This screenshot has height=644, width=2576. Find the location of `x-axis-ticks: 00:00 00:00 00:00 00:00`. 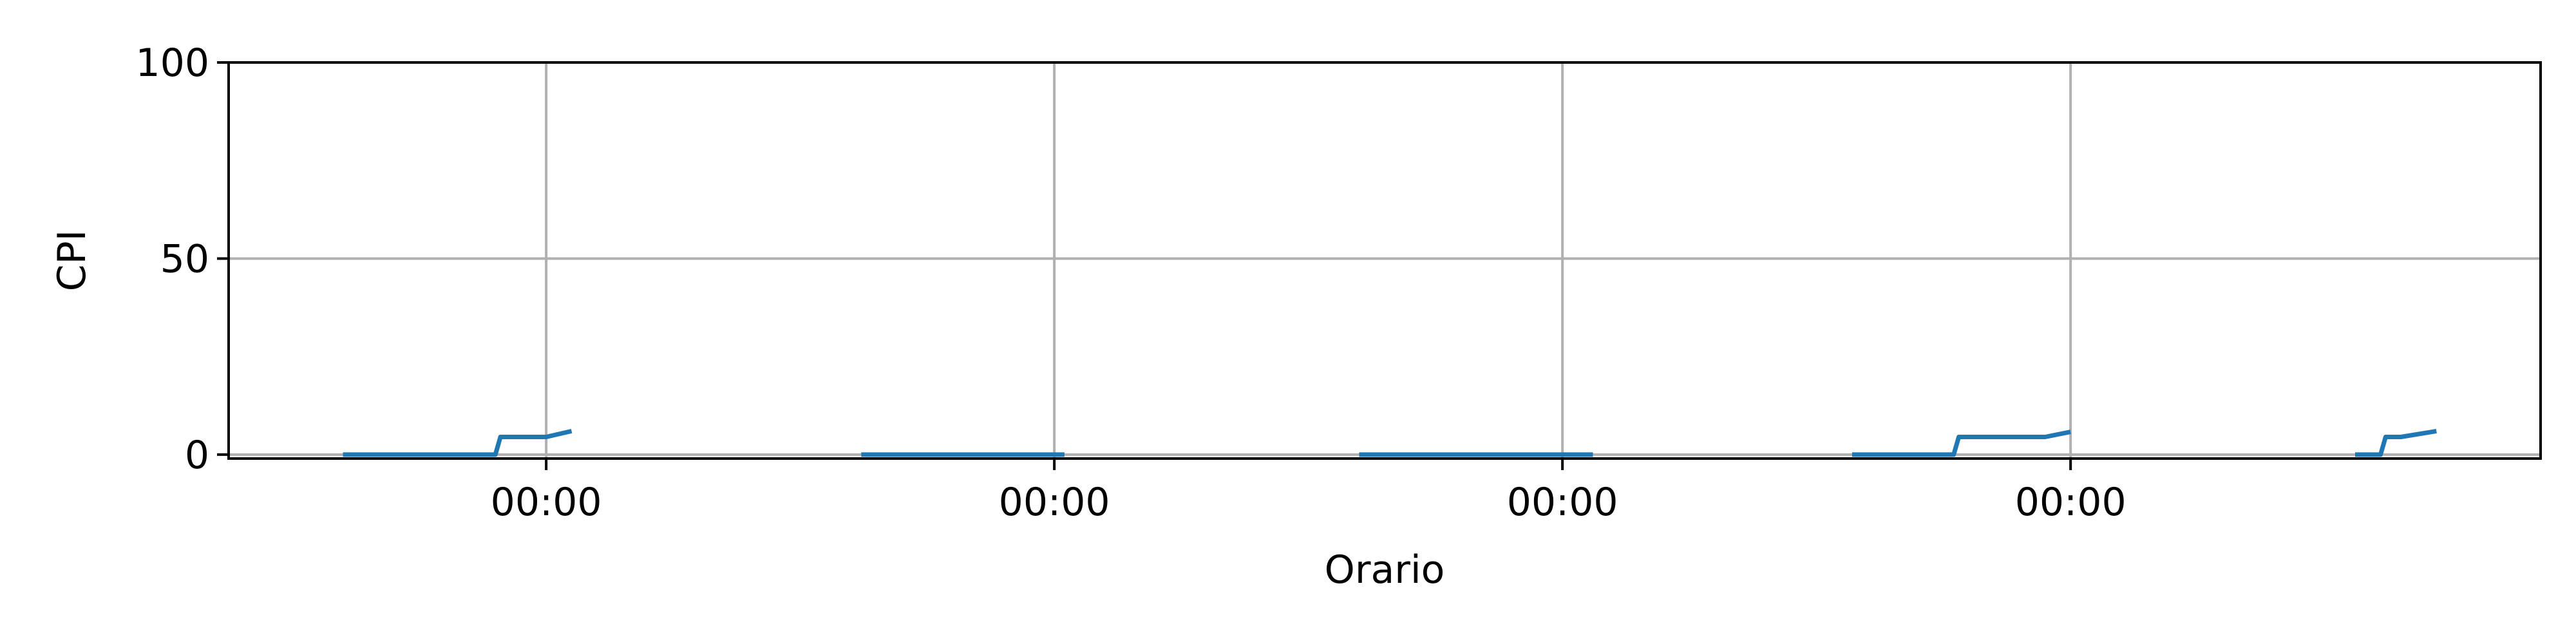

x-axis-ticks: 00:00 00:00 00:00 00:00 is located at coordinates (1308, 492).